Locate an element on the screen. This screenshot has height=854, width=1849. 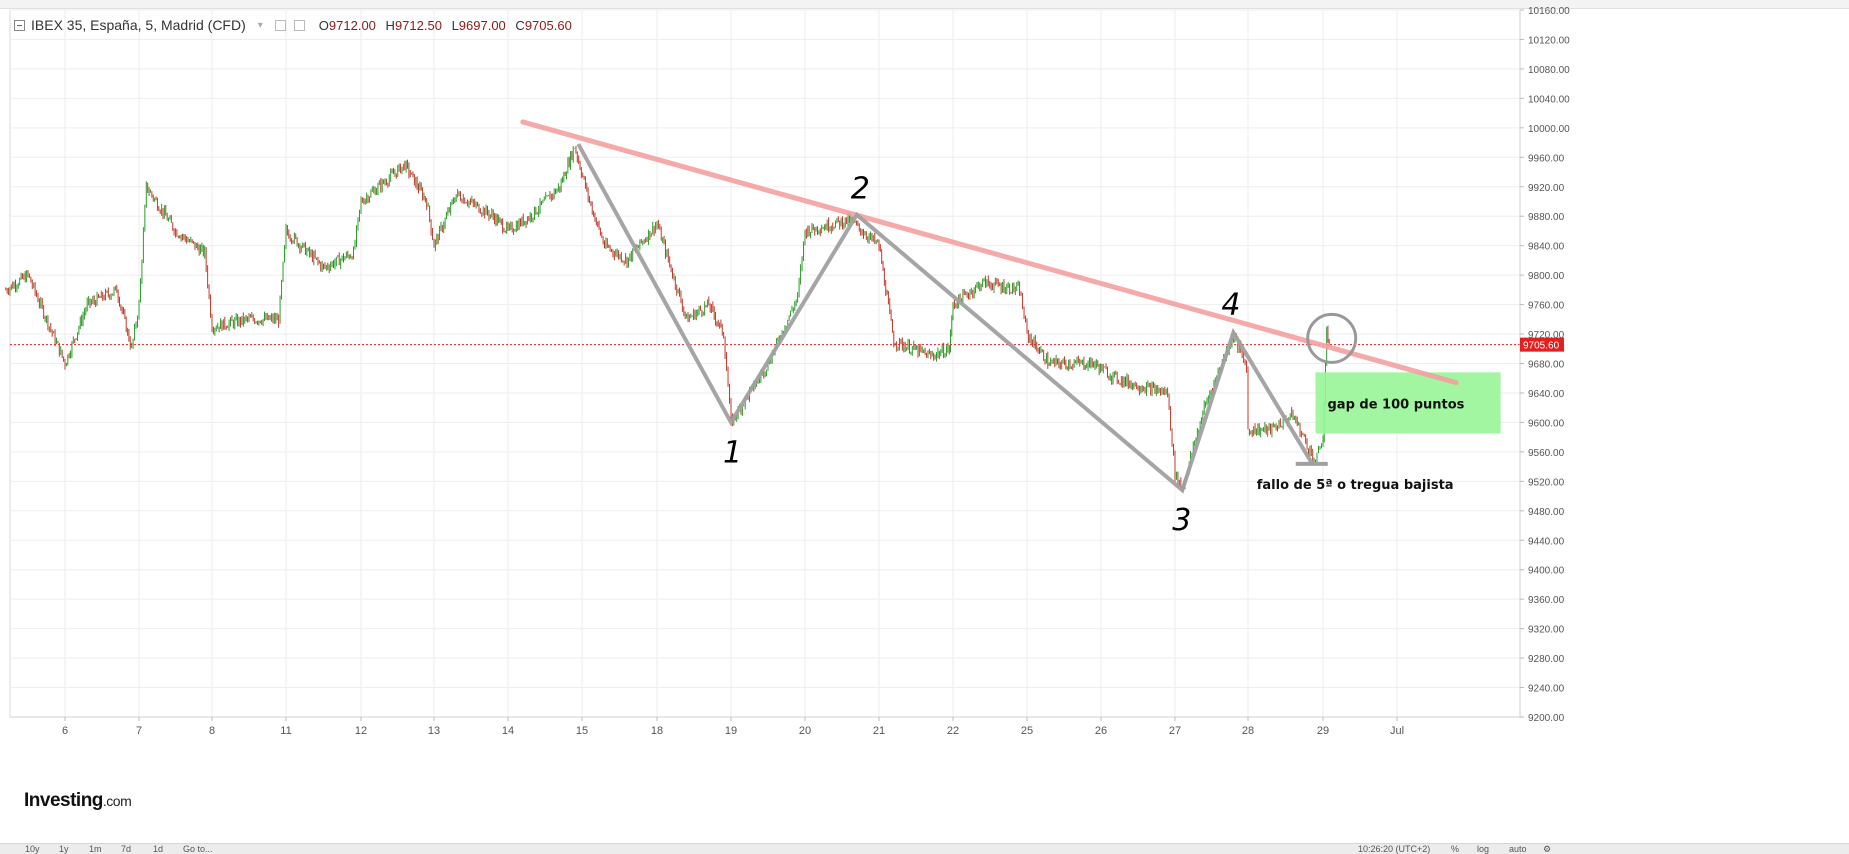
wave-label-3: 3 is located at coordinates (1181, 520).